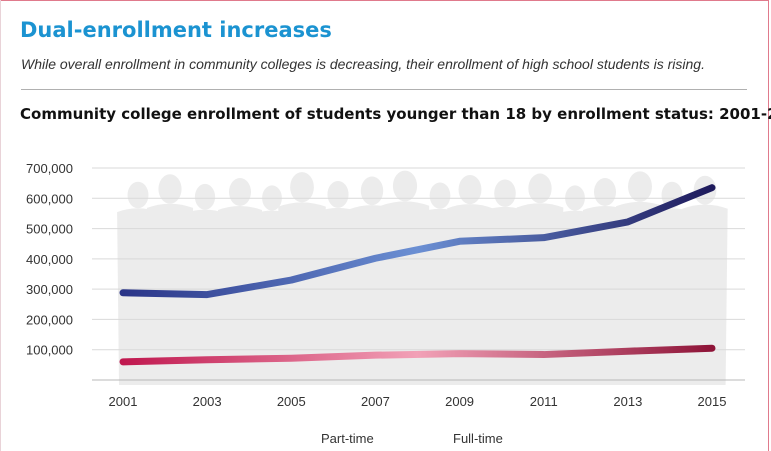  I want to click on x-tick-label: 2011, so click(544, 401).